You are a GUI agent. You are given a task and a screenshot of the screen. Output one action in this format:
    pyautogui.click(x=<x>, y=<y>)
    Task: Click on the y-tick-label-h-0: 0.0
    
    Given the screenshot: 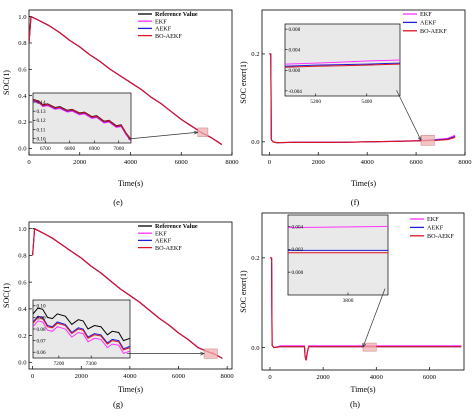 What is the action you would take?
    pyautogui.click(x=255, y=348)
    